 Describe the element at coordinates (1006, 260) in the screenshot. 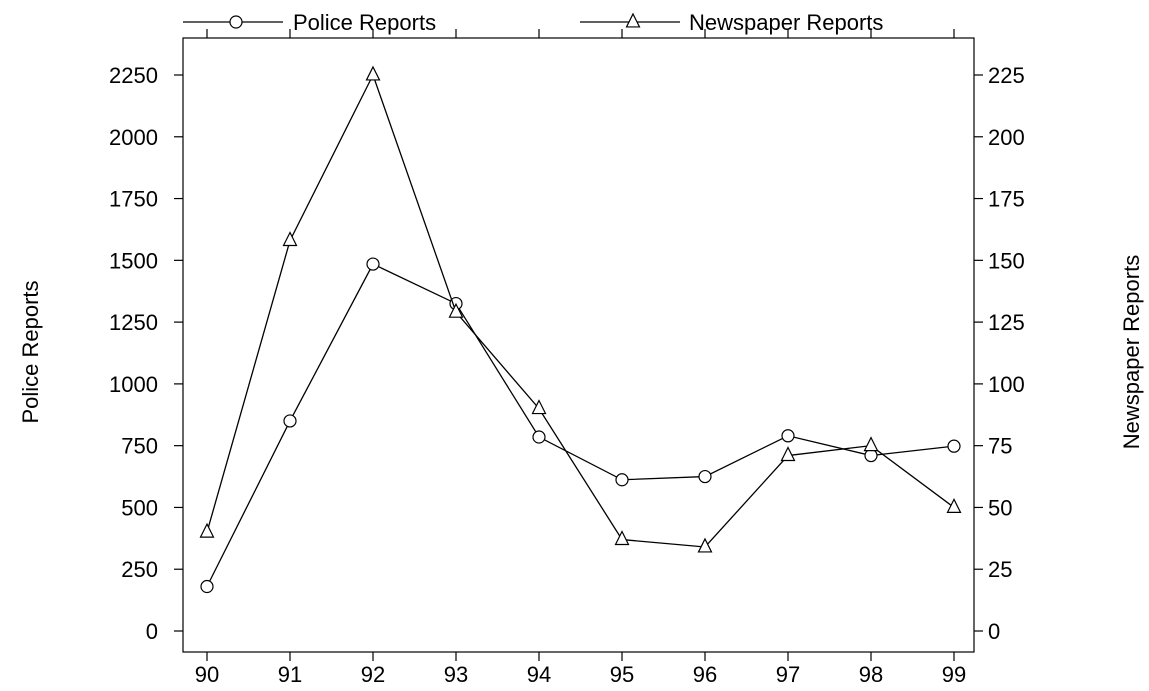

I see `y-right-tick-label: 150` at that location.